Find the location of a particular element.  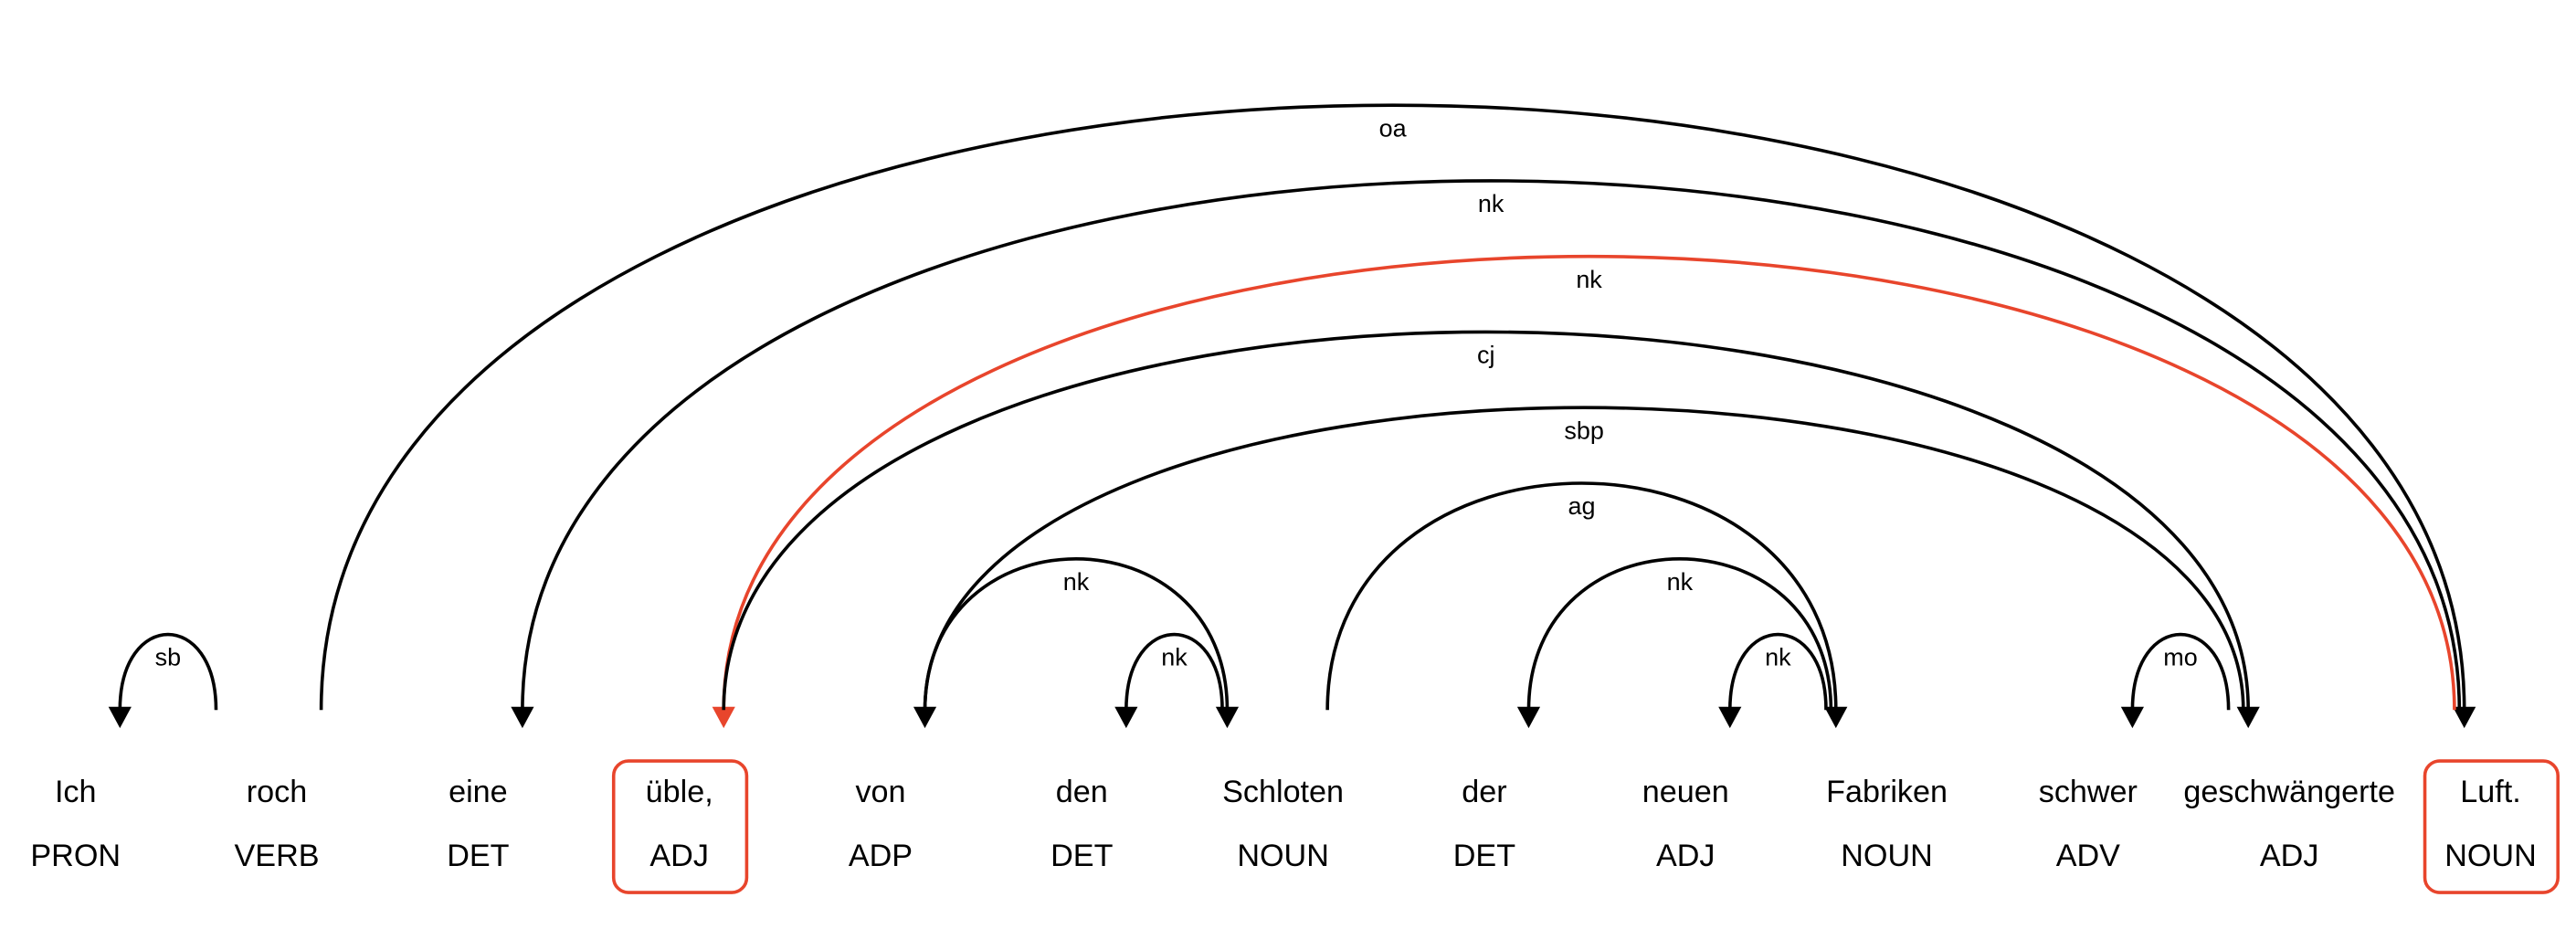

word: üble, is located at coordinates (680, 792).